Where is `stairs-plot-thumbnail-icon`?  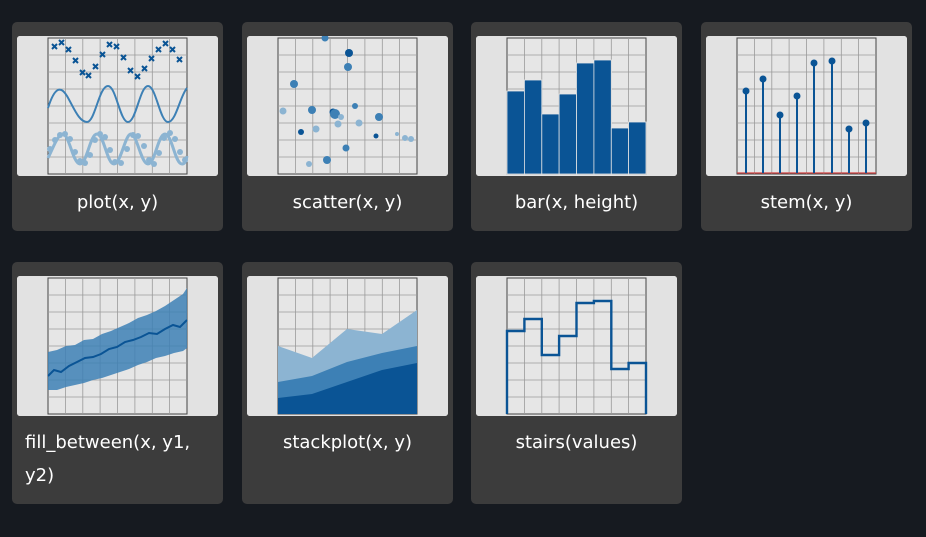 stairs-plot-thumbnail-icon is located at coordinates (576, 346).